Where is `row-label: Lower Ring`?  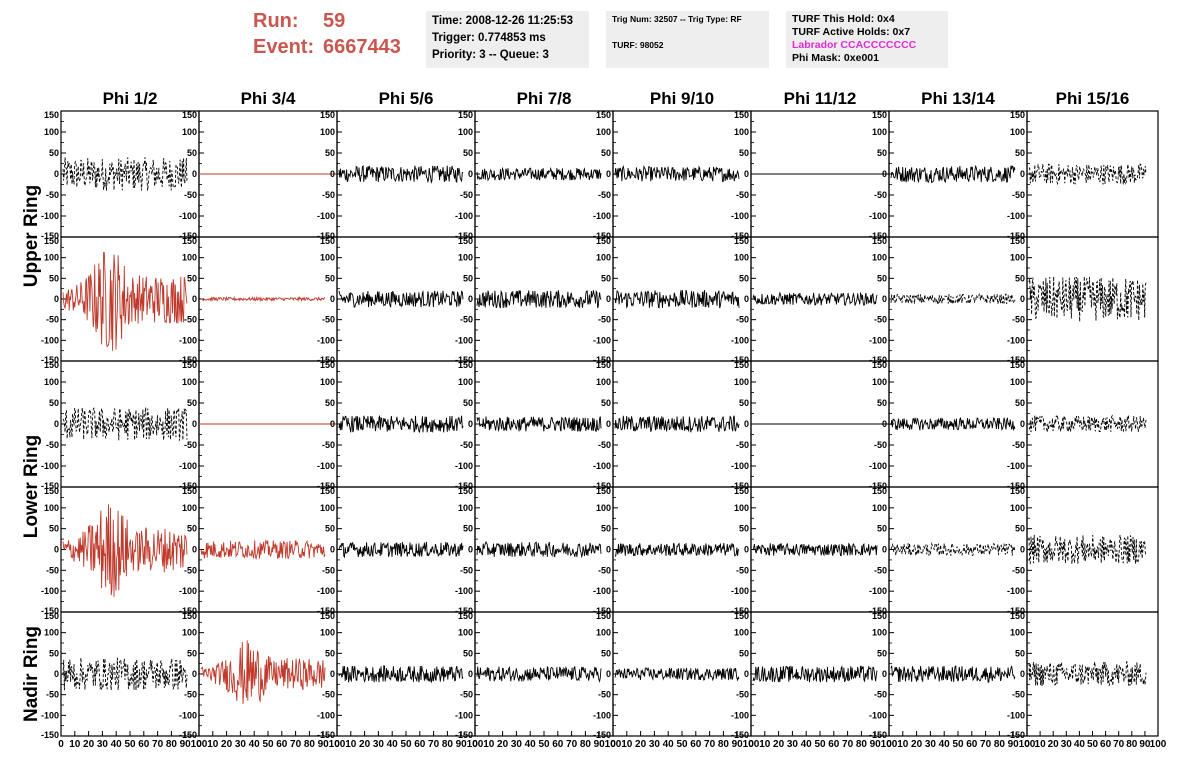
row-label: Lower Ring is located at coordinates (31, 486).